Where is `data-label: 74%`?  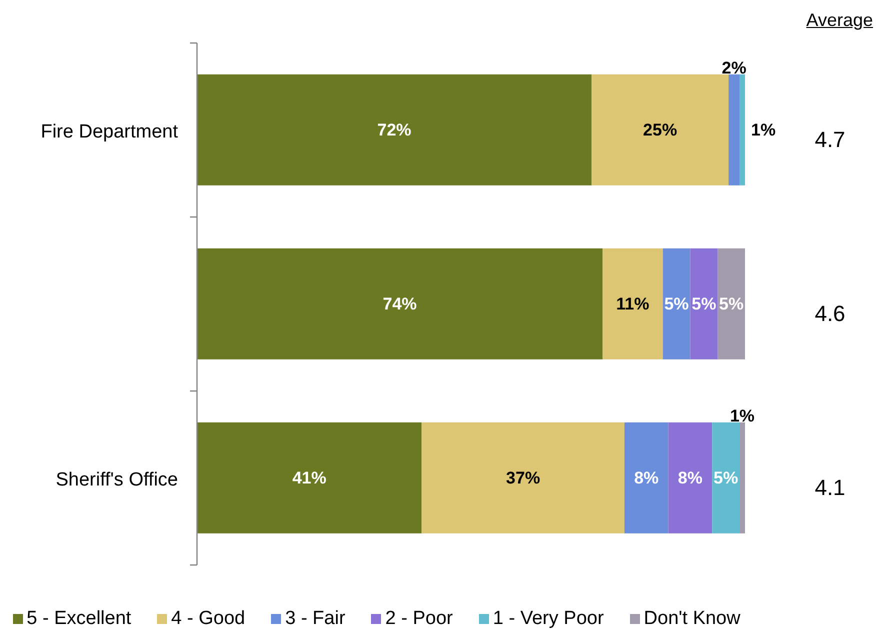 data-label: 74% is located at coordinates (399, 304).